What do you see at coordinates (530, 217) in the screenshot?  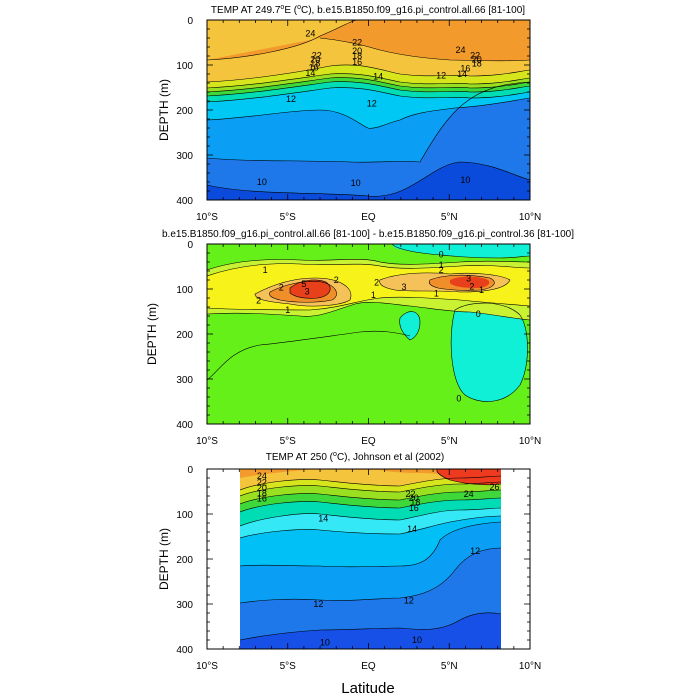 I see `panel-1-xtick-label: 10°N` at bounding box center [530, 217].